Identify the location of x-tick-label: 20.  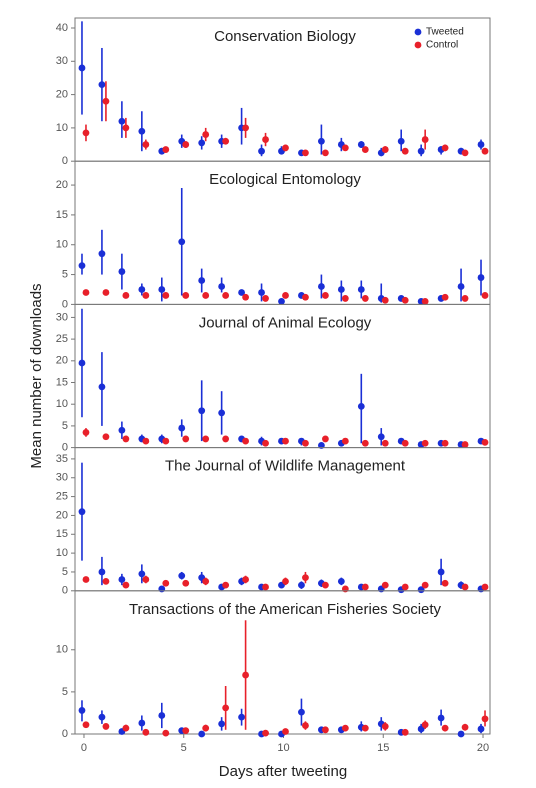
(483, 748).